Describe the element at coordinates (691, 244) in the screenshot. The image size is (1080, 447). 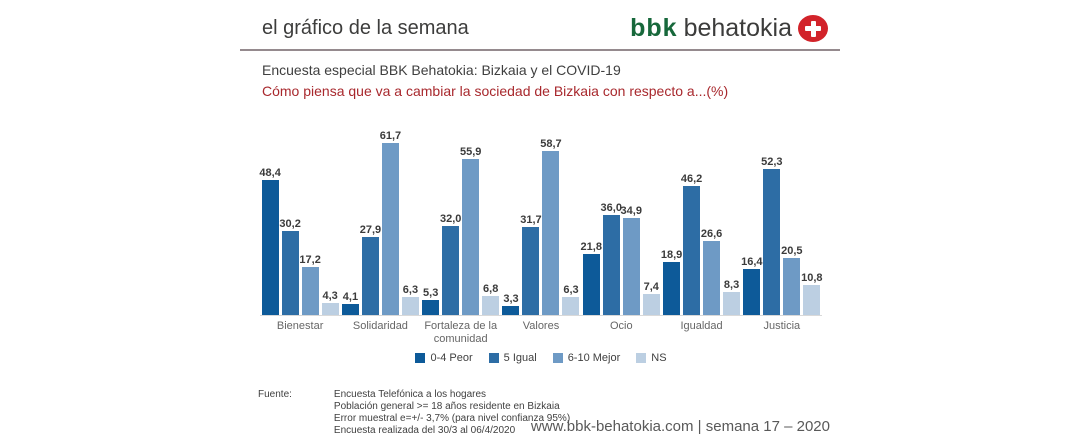
I see `bar-5-igual-igualdad: 46,2` at that location.